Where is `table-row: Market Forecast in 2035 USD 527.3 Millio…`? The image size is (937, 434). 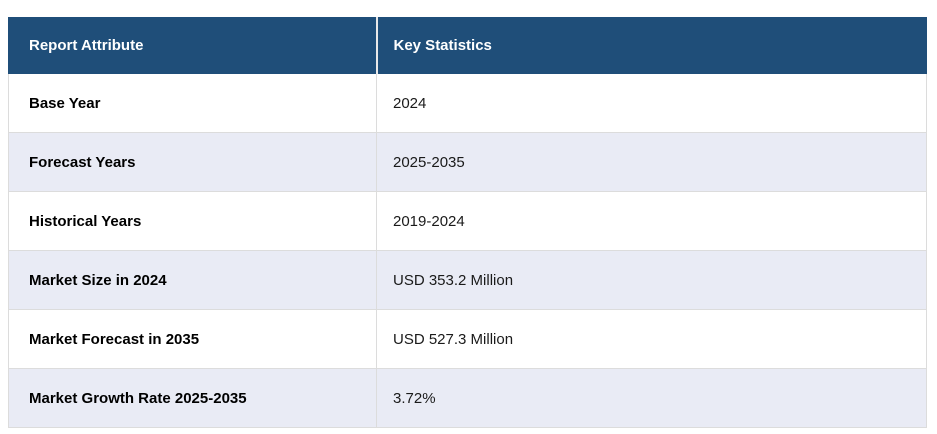
table-row: Market Forecast in 2035 USD 527.3 Millio… is located at coordinates (467, 339).